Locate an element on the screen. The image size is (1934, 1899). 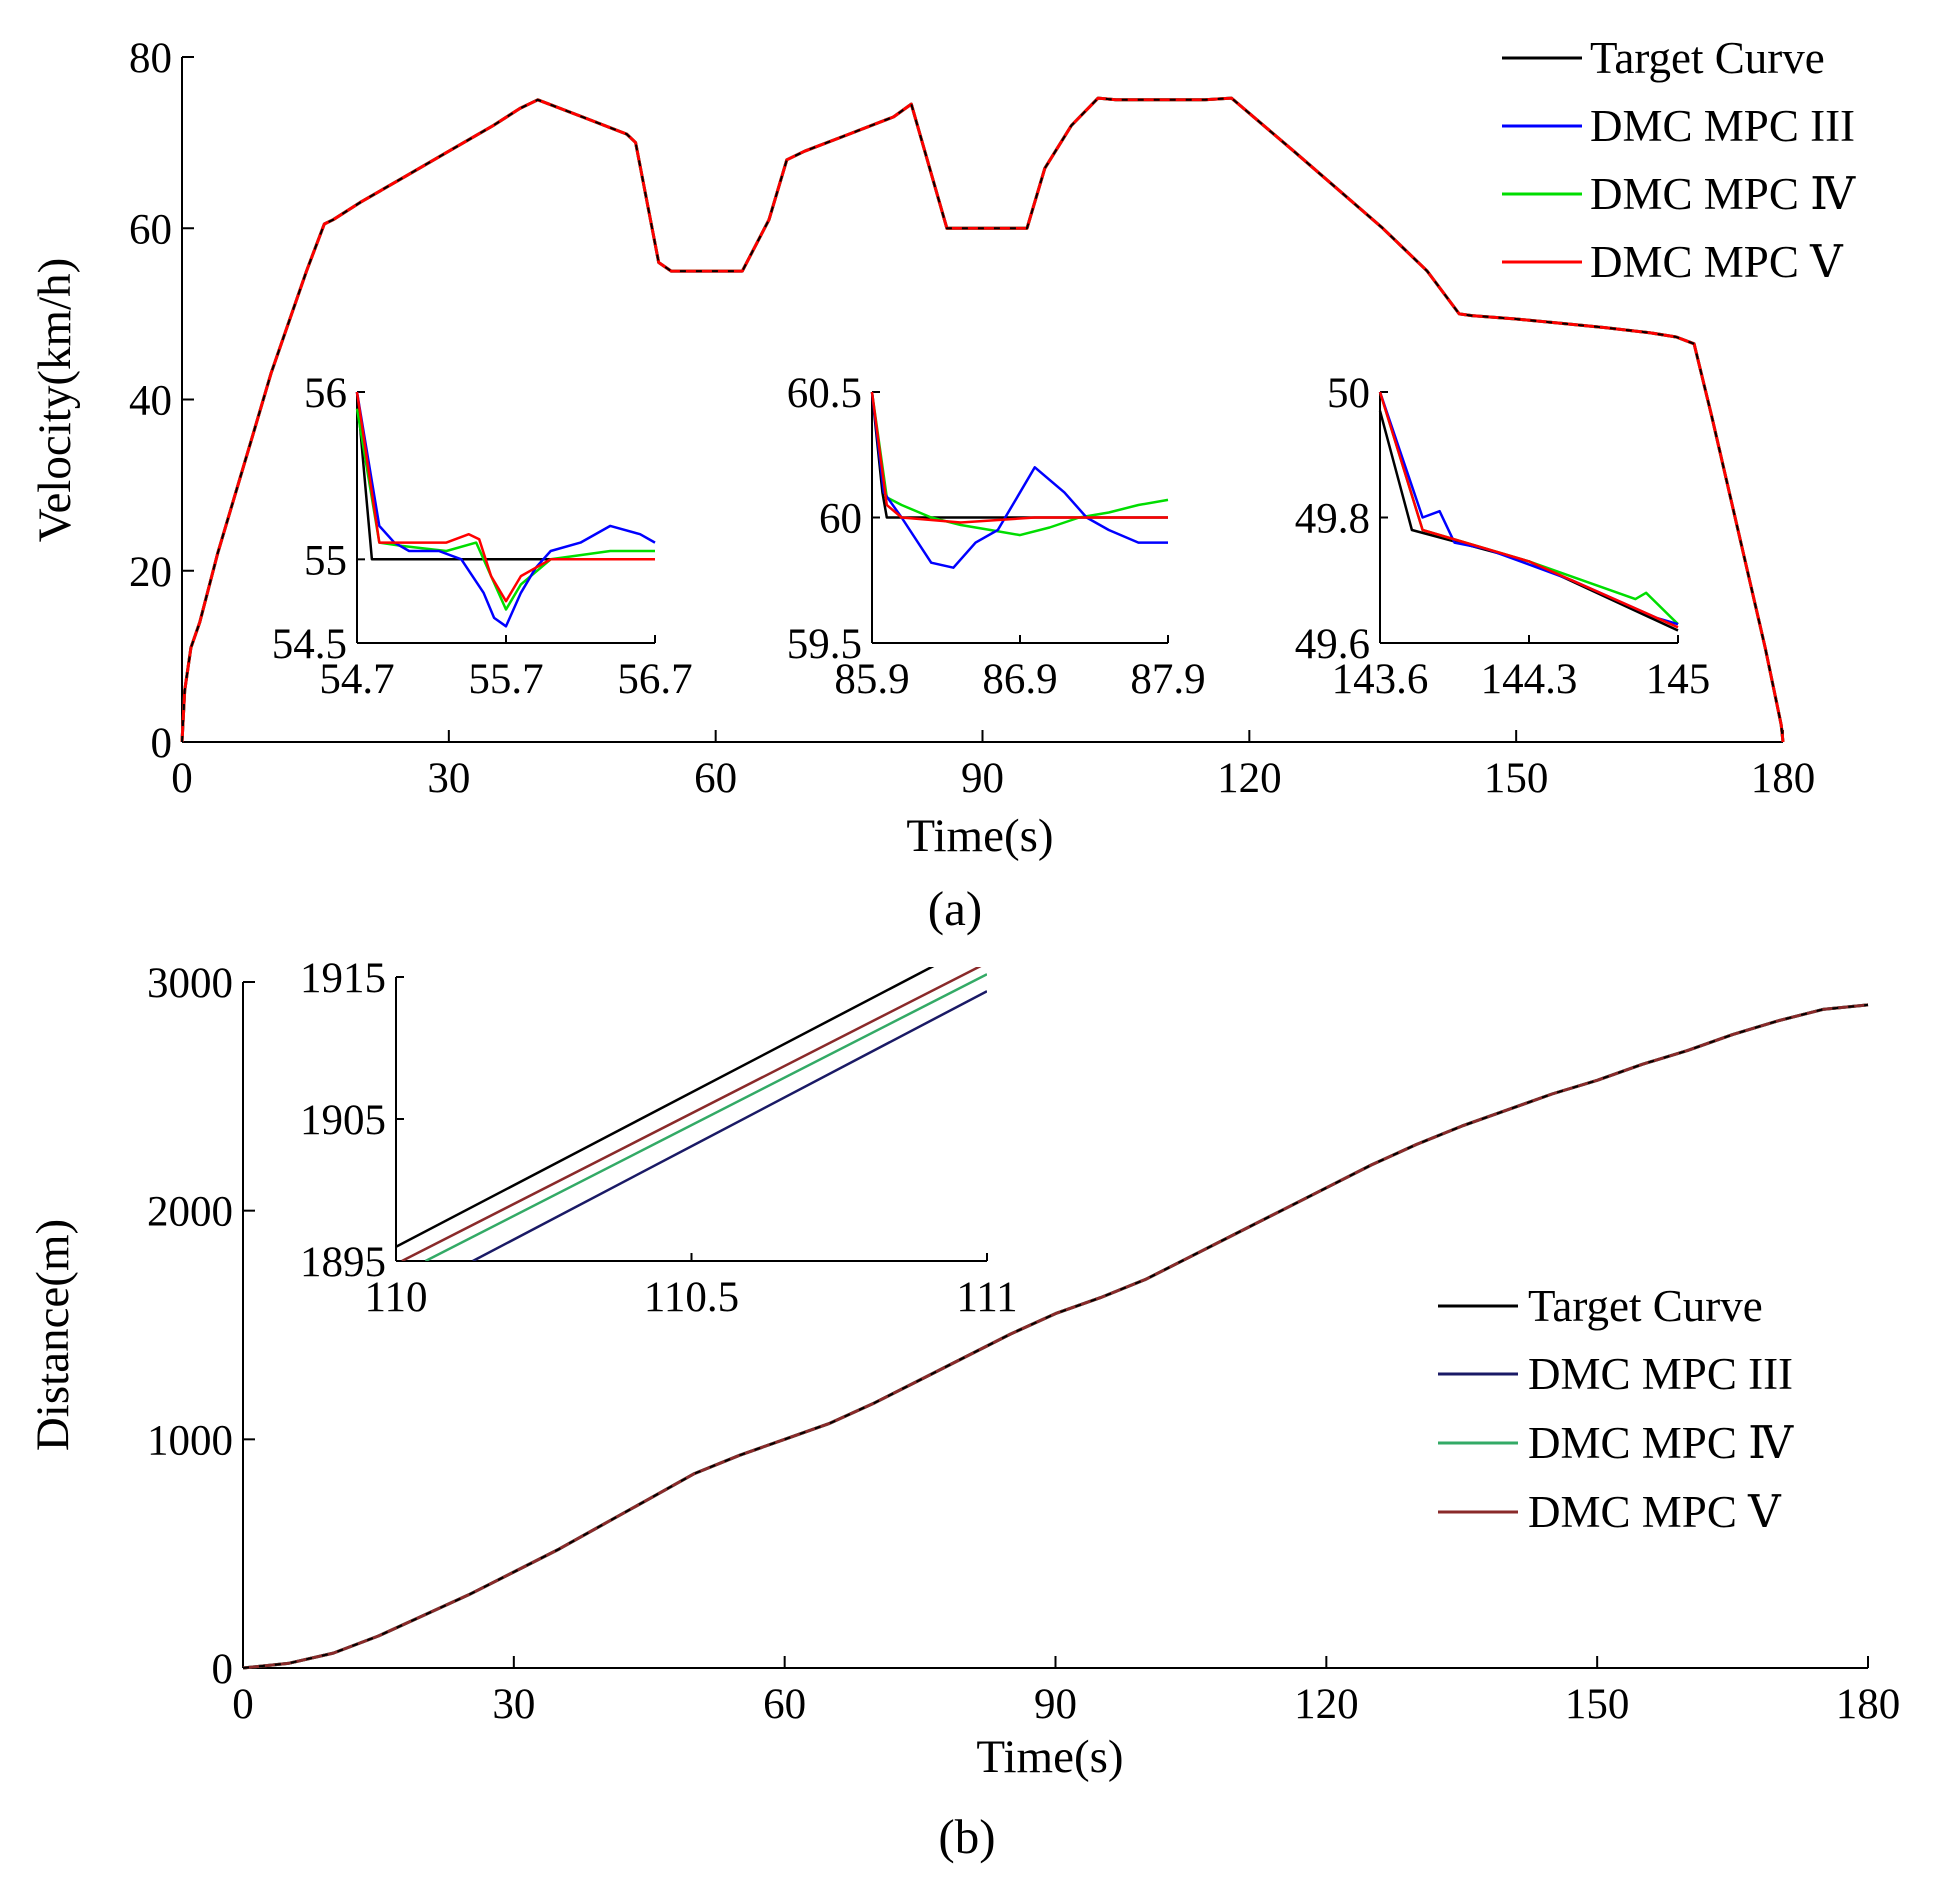
a-inset-1: 54.7 55.7 56.7 54.5 55 56 is located at coordinates (482, 536).